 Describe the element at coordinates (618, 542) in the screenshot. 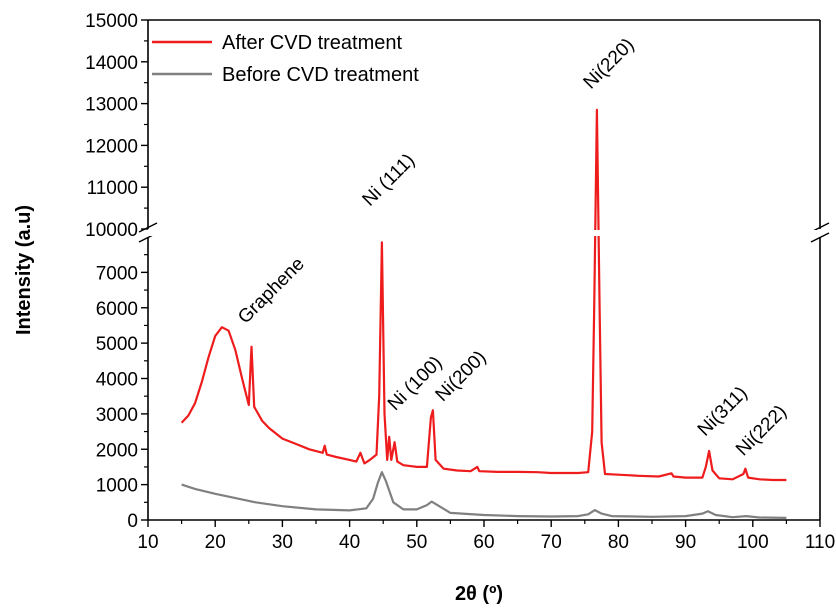

I see `x-tick-label: 80` at that location.